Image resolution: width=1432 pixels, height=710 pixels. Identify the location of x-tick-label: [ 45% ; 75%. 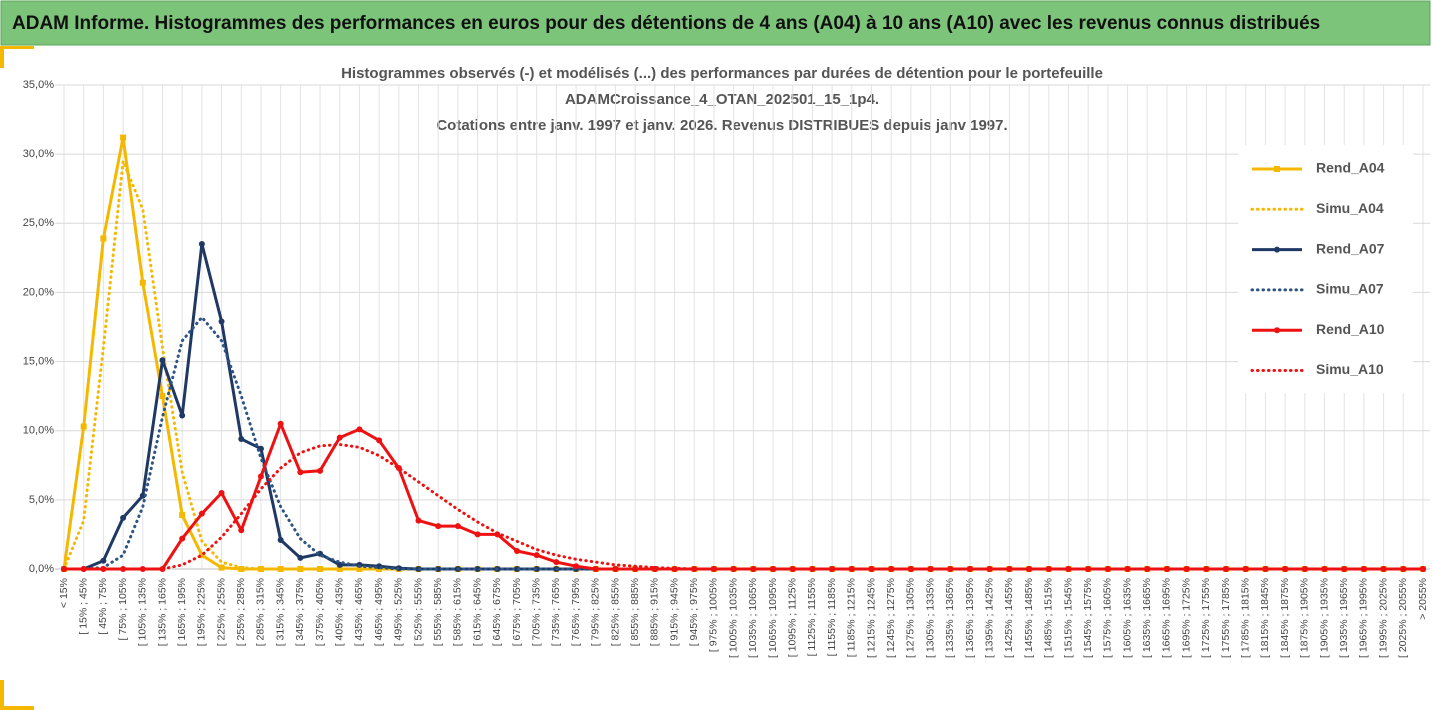
(103, 606).